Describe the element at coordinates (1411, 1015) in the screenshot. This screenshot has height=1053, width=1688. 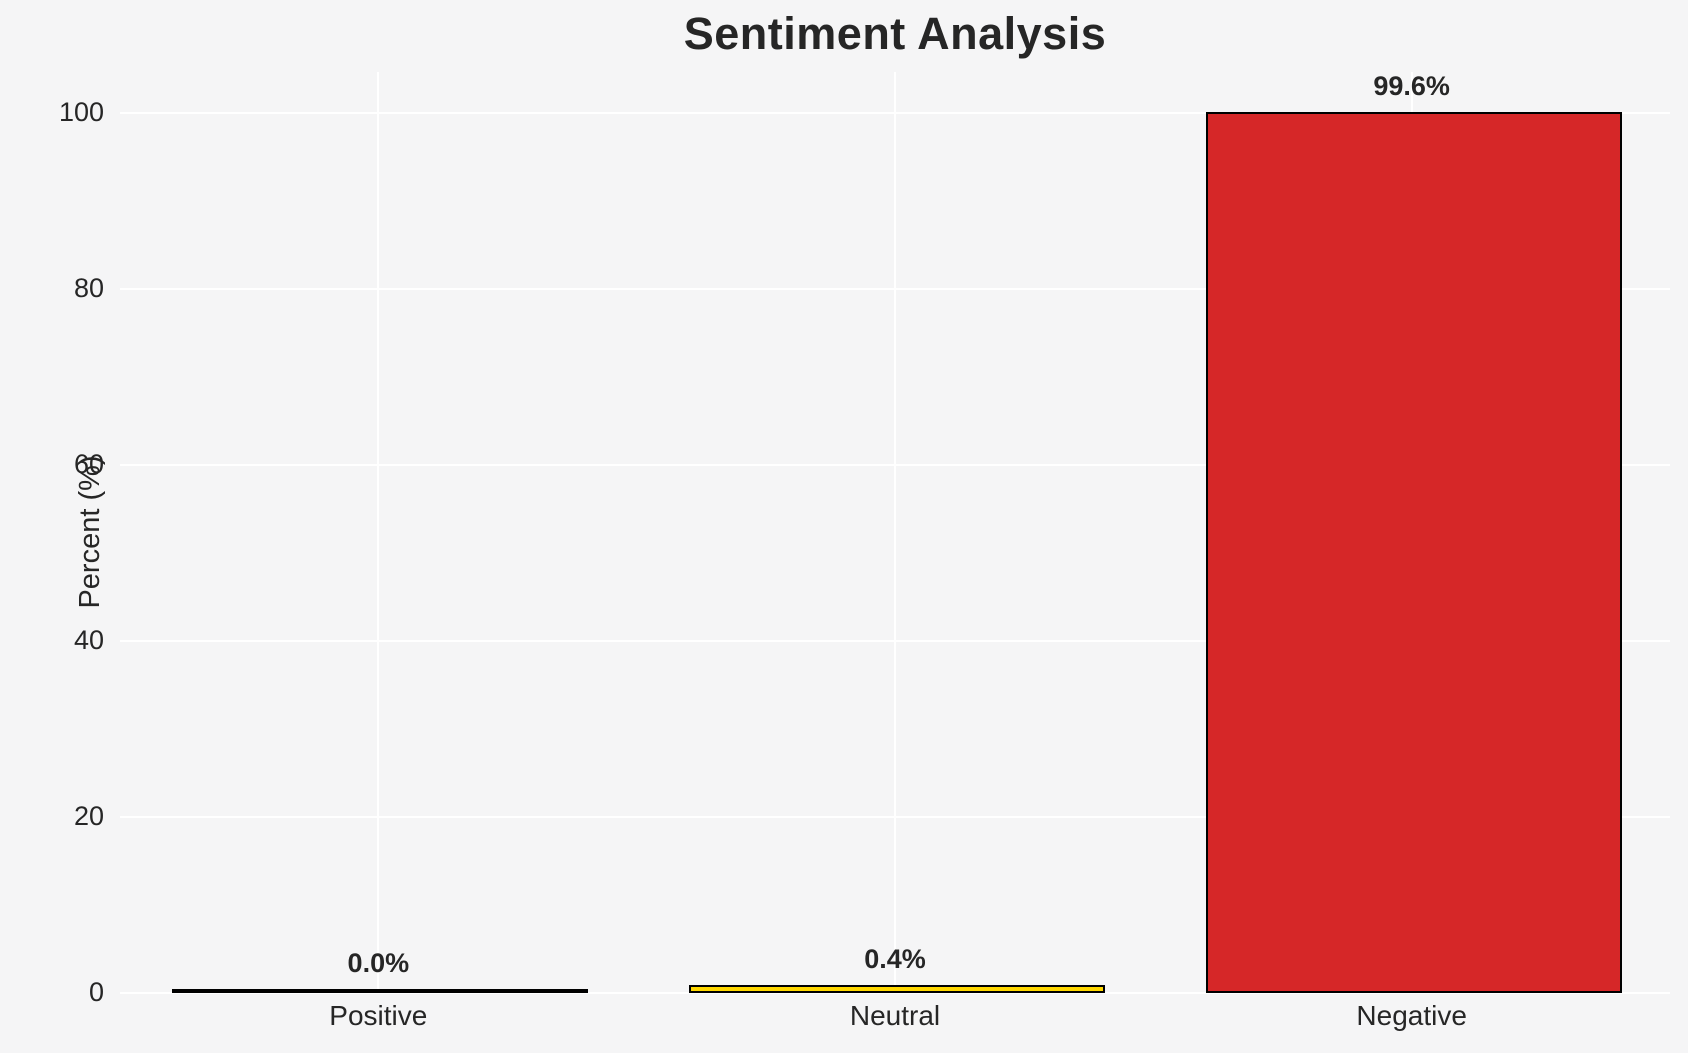
I see `x-category-label-negative: Negative` at that location.